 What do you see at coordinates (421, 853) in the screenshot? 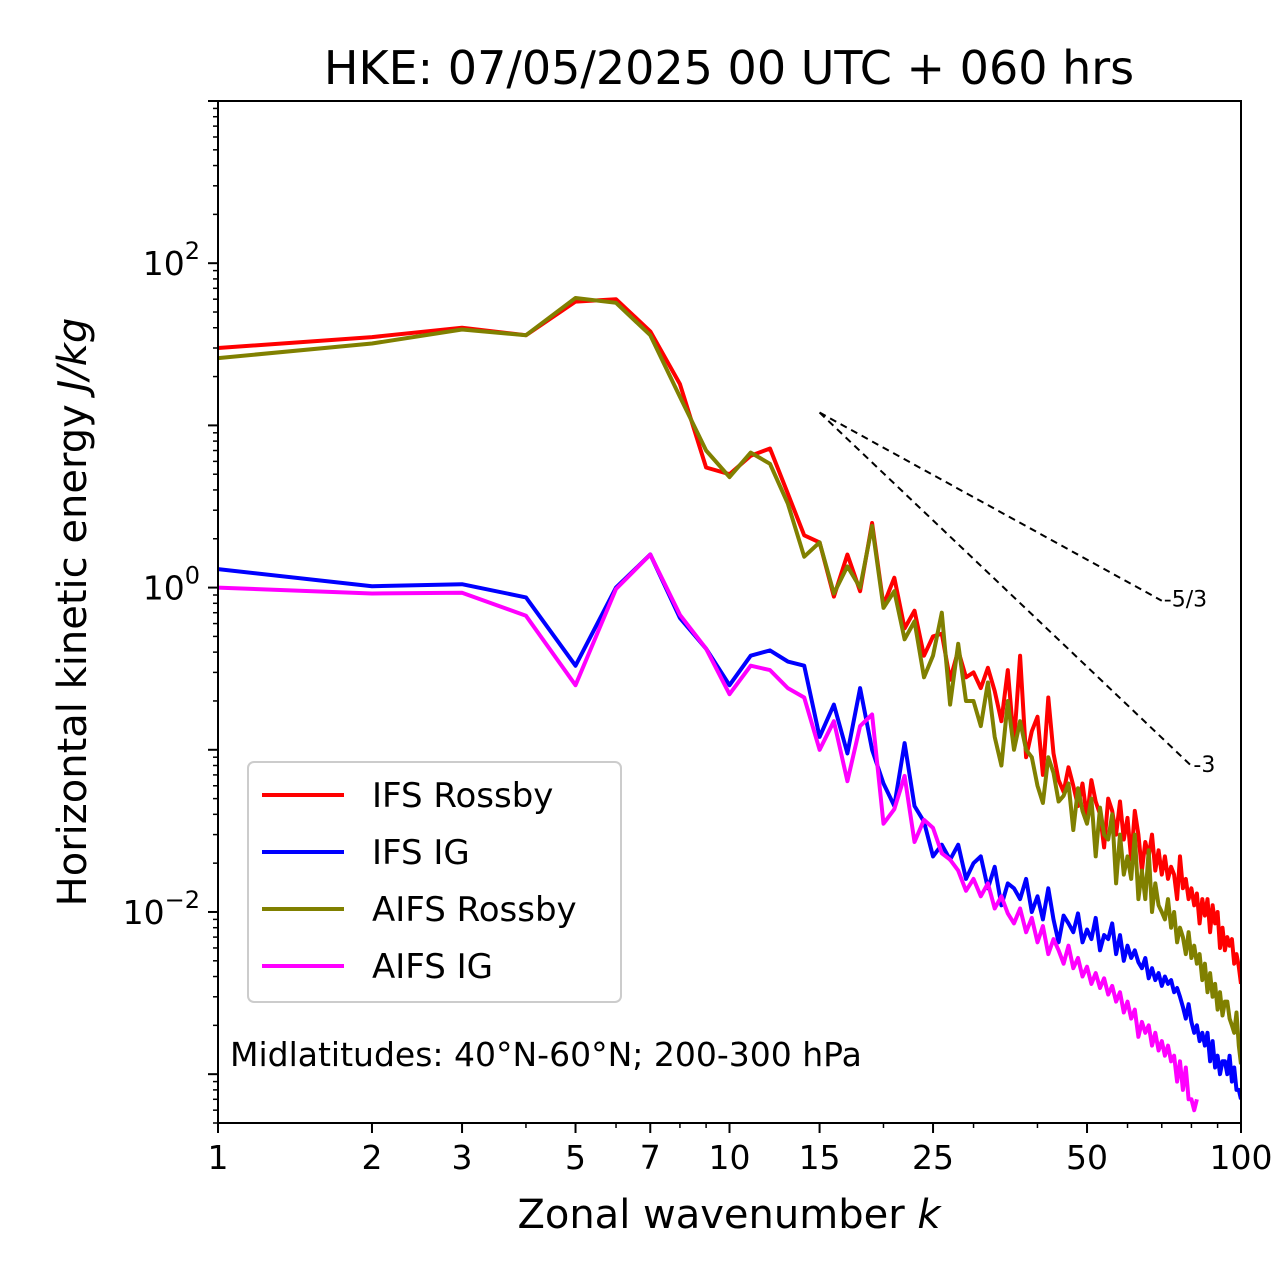
I see `legend-label: IFS IG` at bounding box center [421, 853].